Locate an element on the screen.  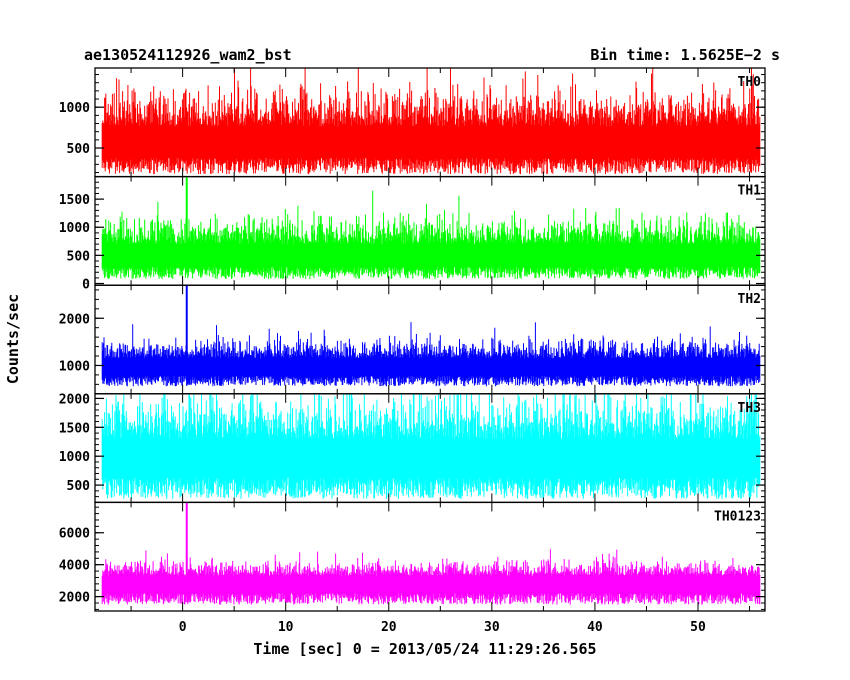
panel-th1: 0 500 1000 1500 TH1 is located at coordinates (412, 234).